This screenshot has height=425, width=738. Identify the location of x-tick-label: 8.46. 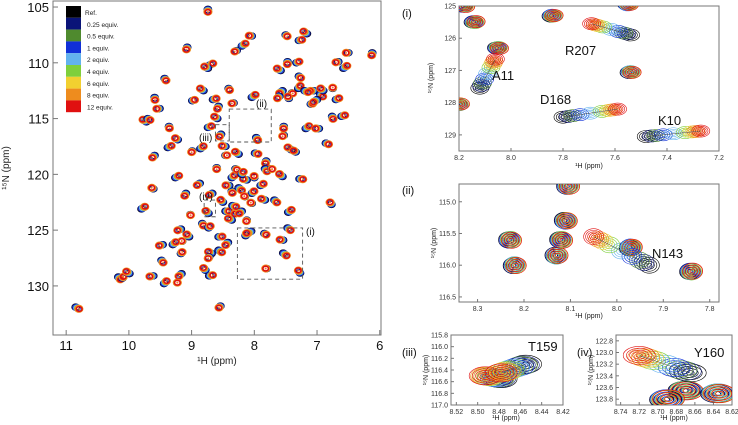
(521, 412).